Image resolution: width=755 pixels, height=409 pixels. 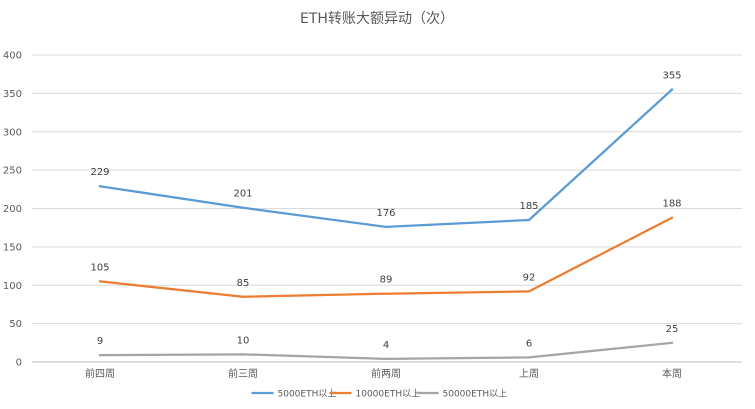 I want to click on data-label: 185, so click(x=528, y=206).